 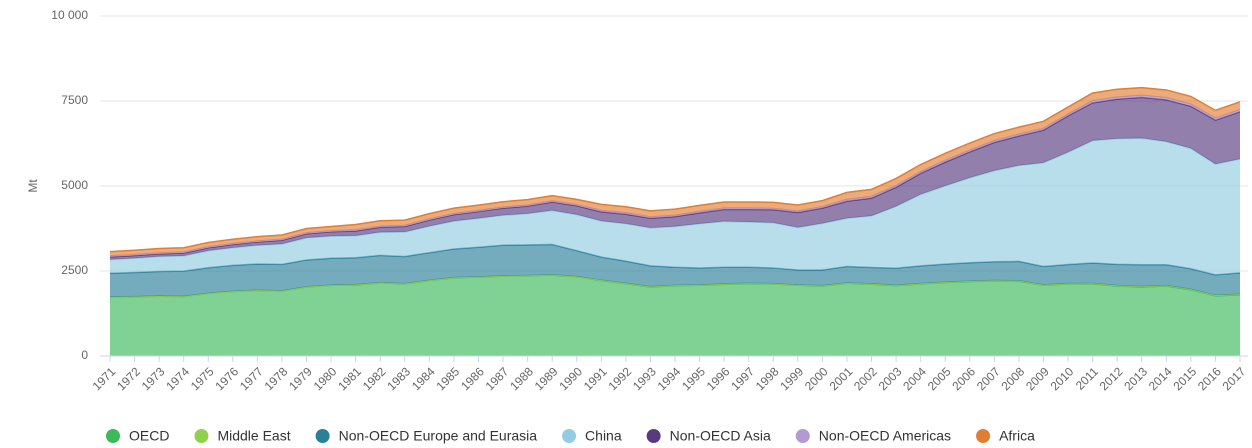 I want to click on x-tick-label: 1973, so click(x=153, y=378).